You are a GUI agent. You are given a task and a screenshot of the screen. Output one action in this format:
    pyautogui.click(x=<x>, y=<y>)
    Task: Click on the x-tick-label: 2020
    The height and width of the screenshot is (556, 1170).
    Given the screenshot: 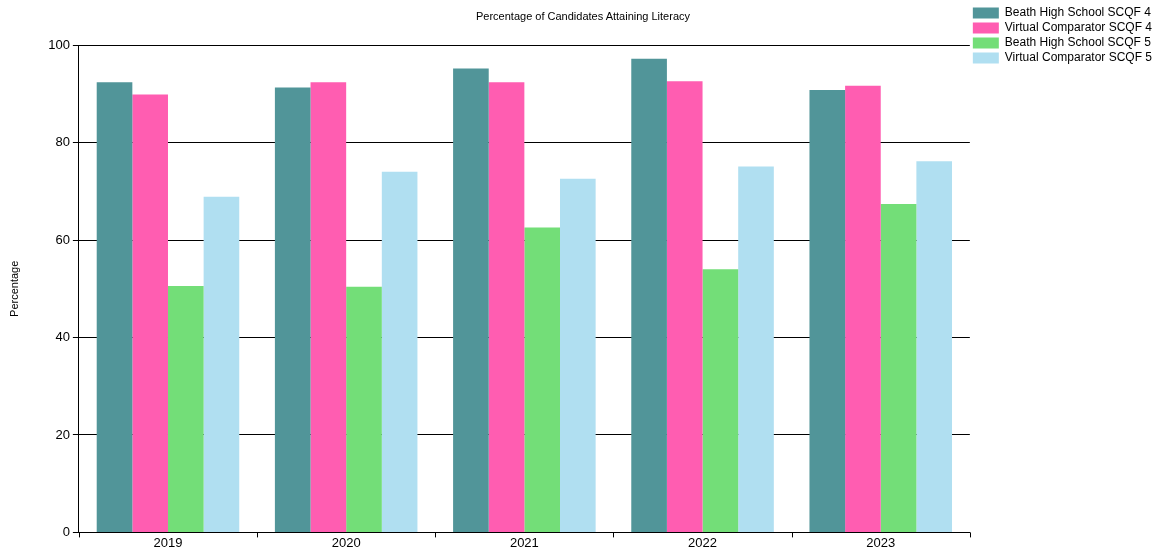 What is the action you would take?
    pyautogui.click(x=346, y=542)
    